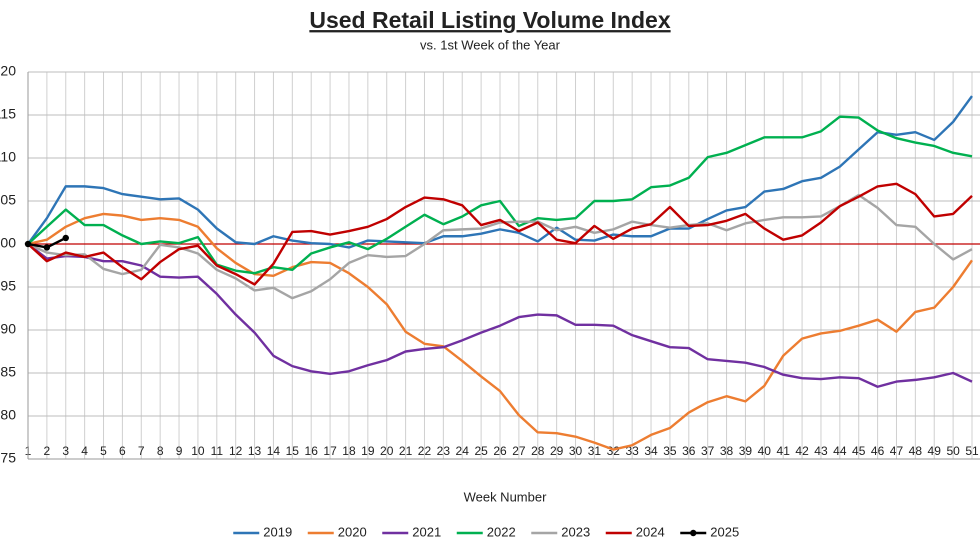 Image resolution: width=980 pixels, height=552 pixels. What do you see at coordinates (141, 451) in the screenshot?
I see `x-tick-label: 7` at bounding box center [141, 451].